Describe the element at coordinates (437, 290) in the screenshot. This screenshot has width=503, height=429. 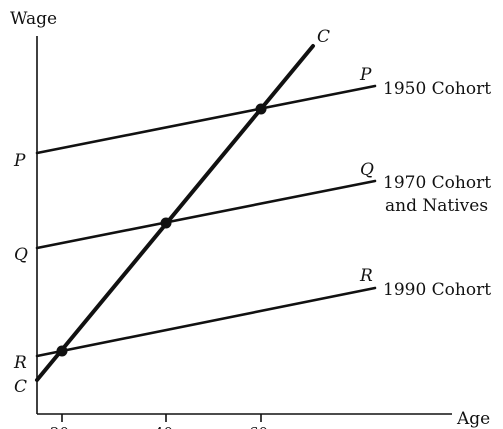
I see `label-1990-cohort: 1990 Cohort` at that location.